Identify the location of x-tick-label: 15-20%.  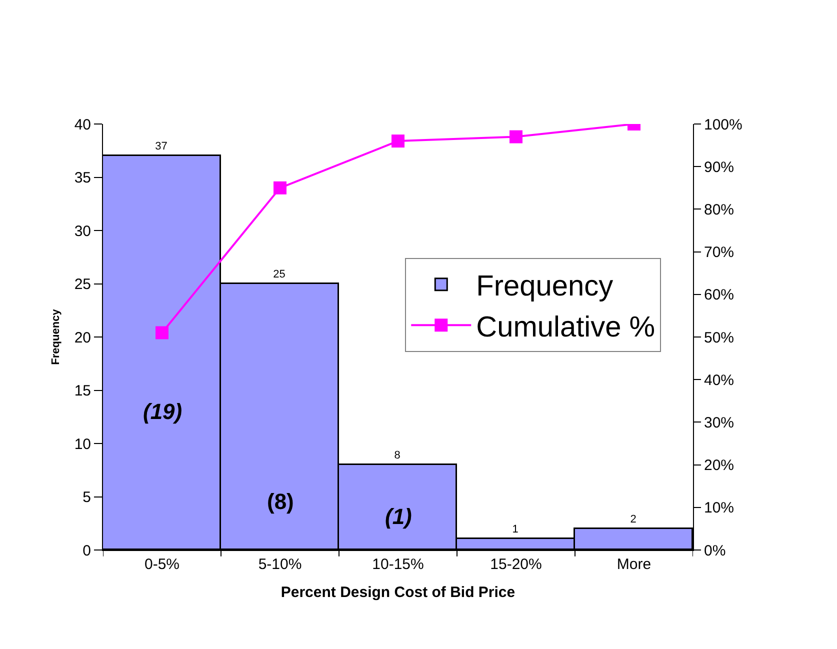
(516, 564).